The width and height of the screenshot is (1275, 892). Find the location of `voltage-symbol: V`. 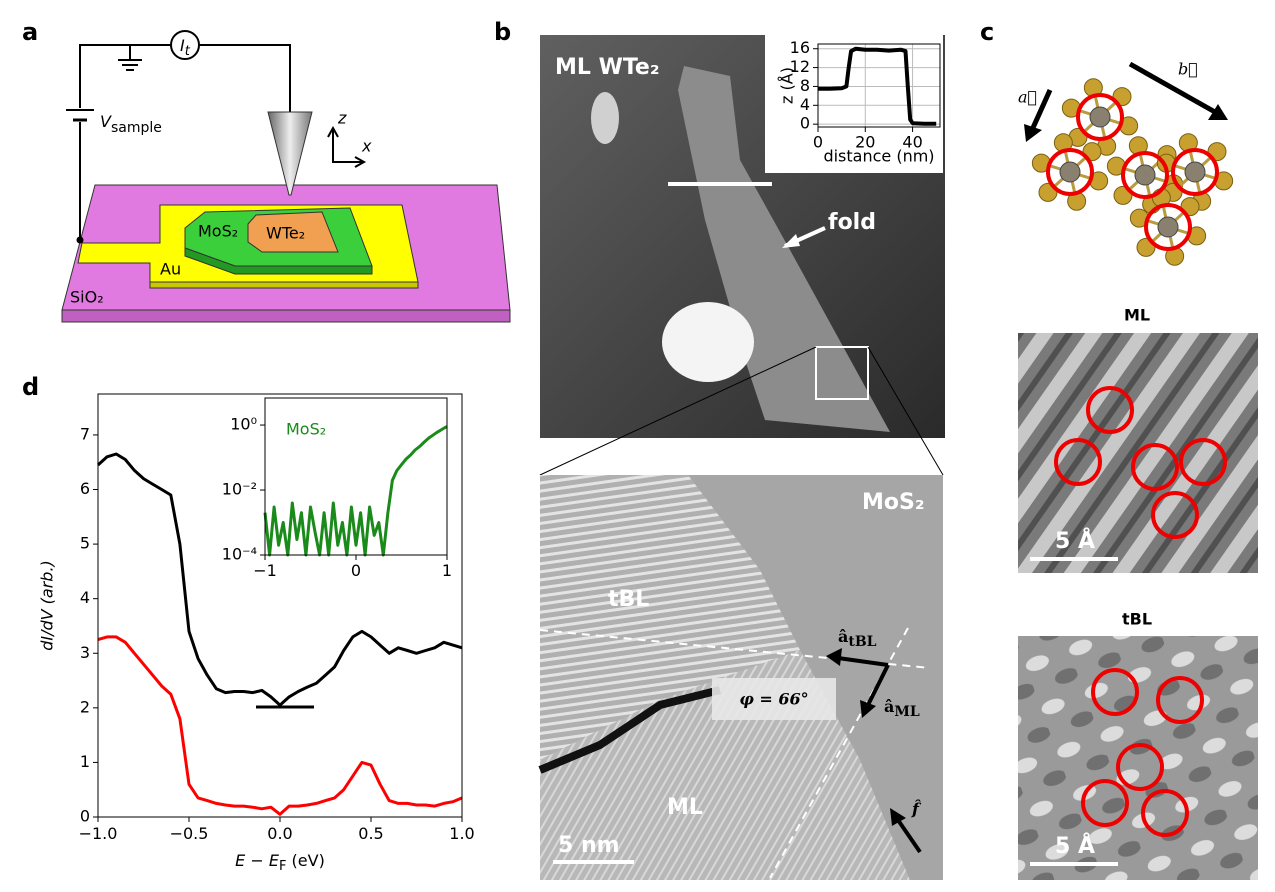

voltage-symbol: V is located at coordinates (106, 121).